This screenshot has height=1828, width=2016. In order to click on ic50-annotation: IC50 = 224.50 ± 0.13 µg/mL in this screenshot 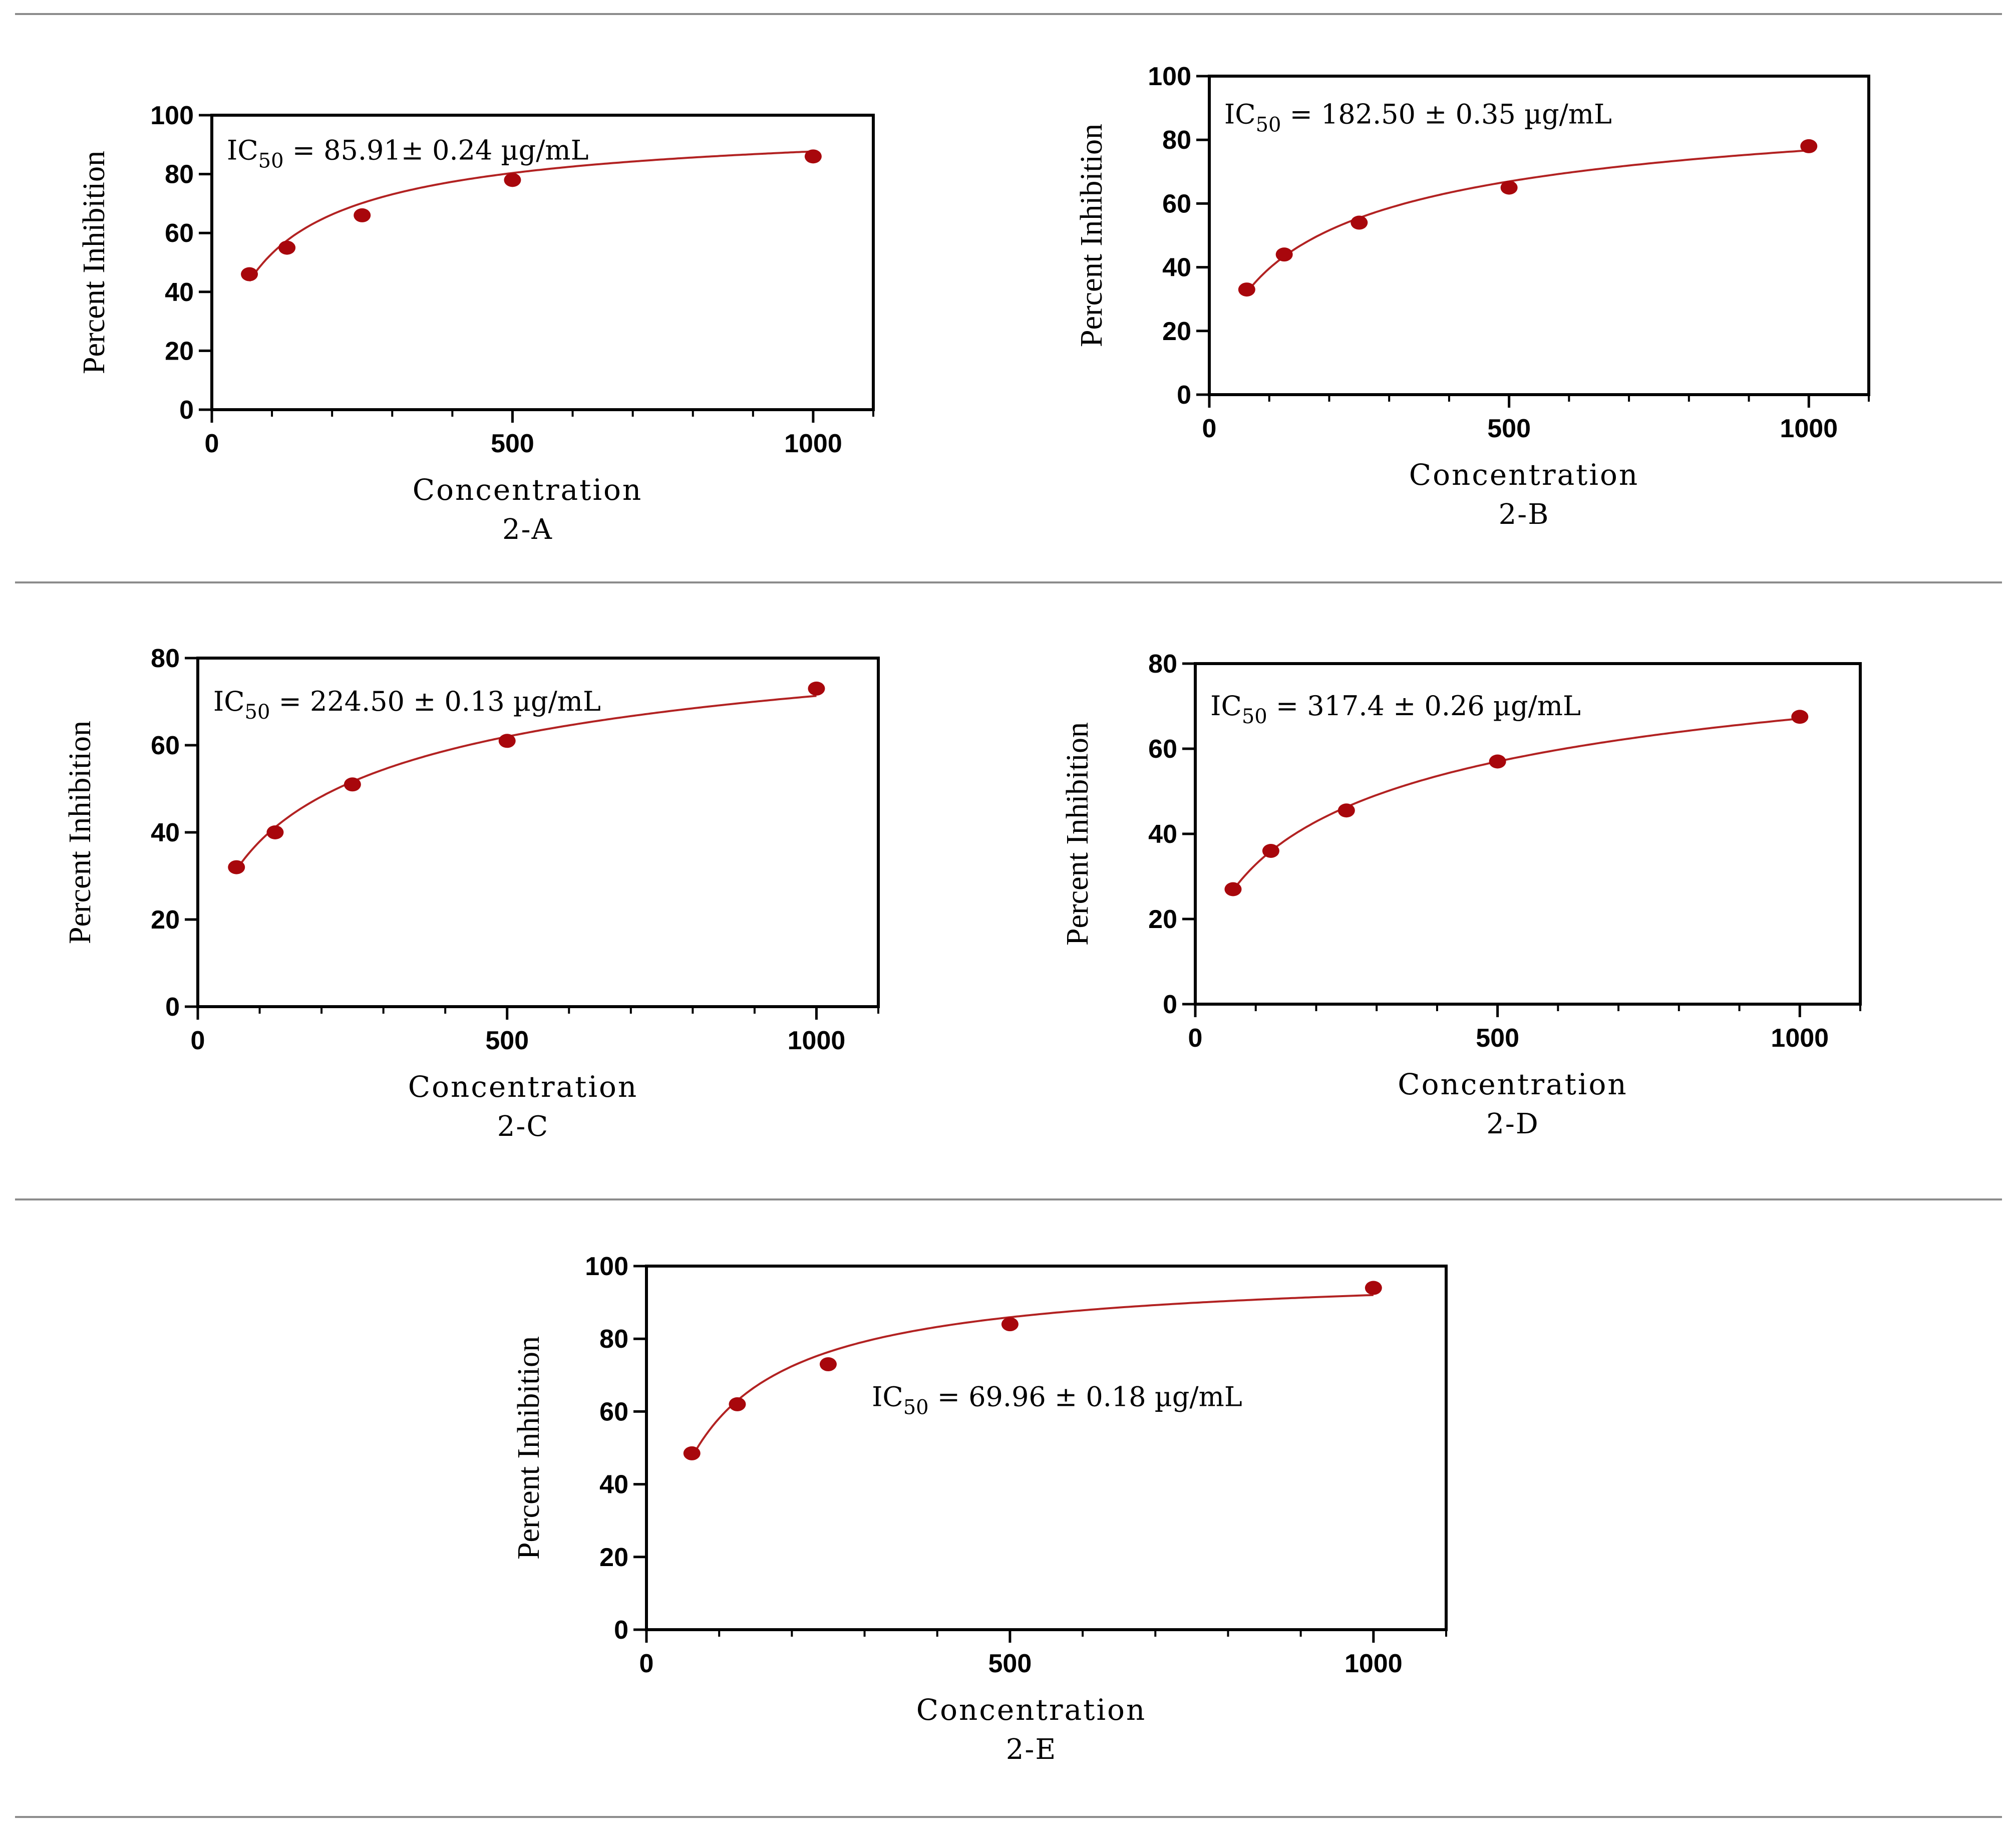, I will do `click(407, 705)`.